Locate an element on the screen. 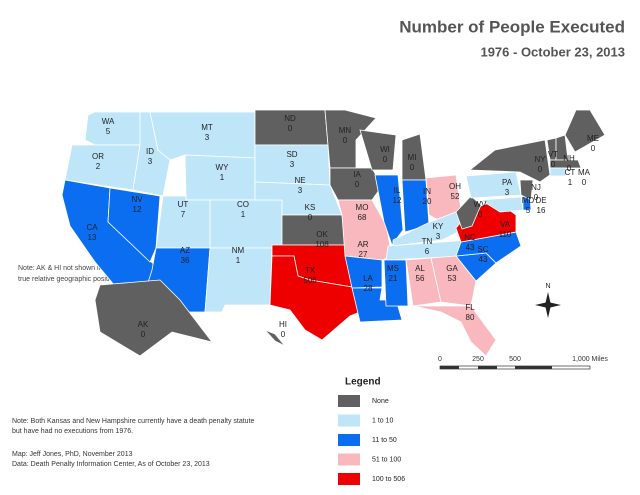 The width and height of the screenshot is (640, 495). state-abbr: ID is located at coordinates (150, 151).